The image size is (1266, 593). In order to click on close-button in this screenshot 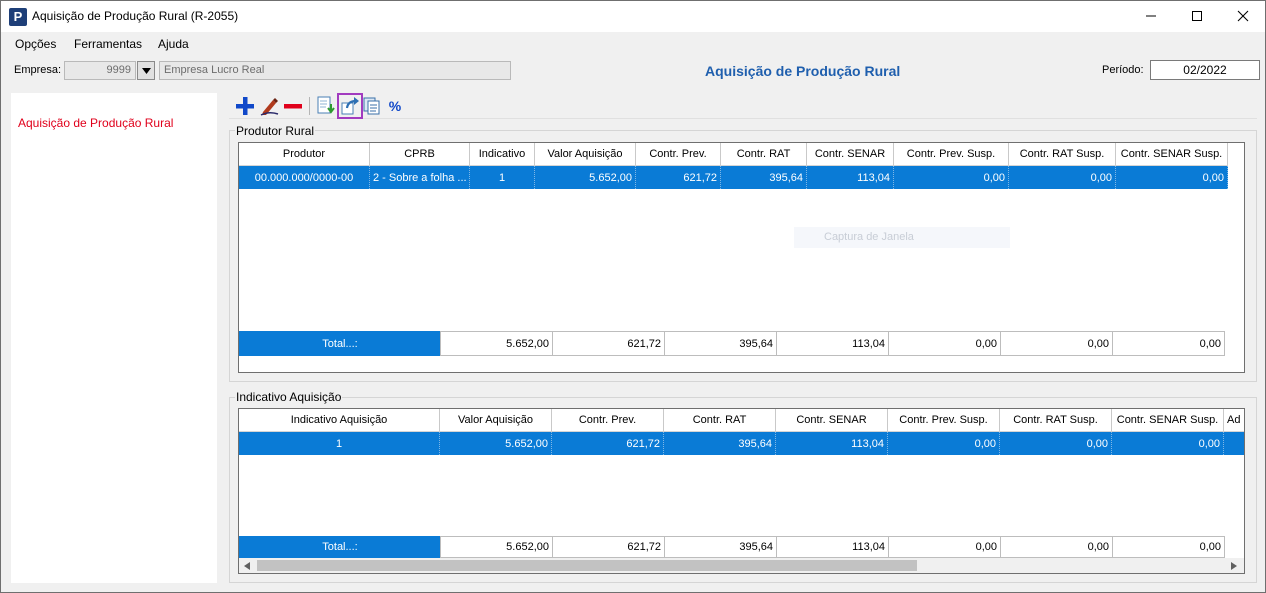, I will do `click(1243, 16)`.